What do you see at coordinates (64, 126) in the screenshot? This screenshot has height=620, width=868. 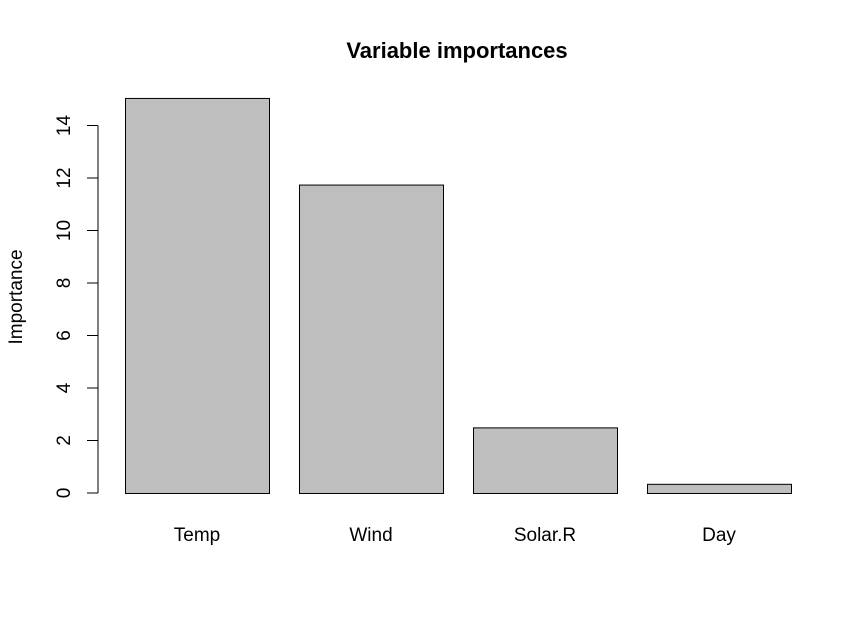 I see `y-tick-label: 14` at bounding box center [64, 126].